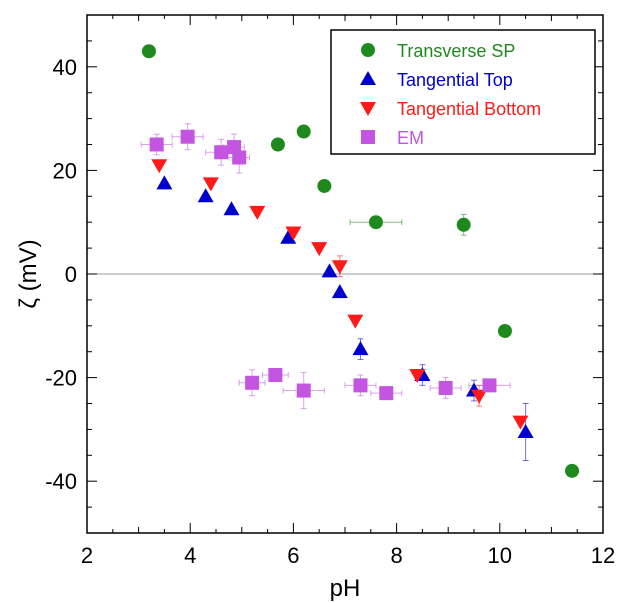 The height and width of the screenshot is (603, 623). Describe the element at coordinates (368, 137) in the screenshot. I see `legend-marker-em` at that location.